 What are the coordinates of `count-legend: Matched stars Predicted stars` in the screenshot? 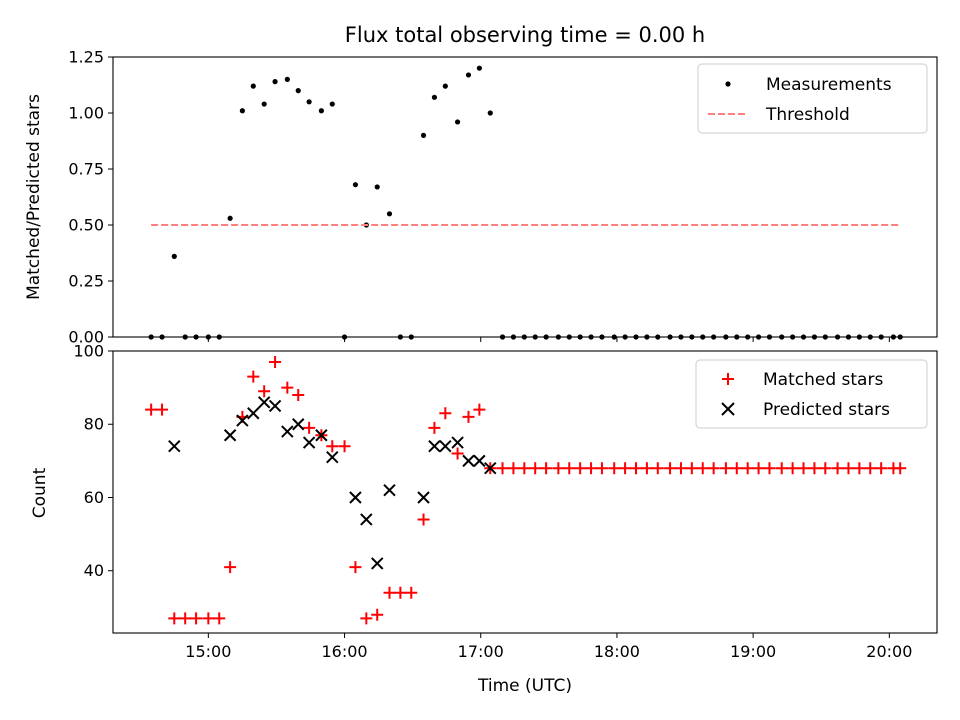 It's located at (811, 394).